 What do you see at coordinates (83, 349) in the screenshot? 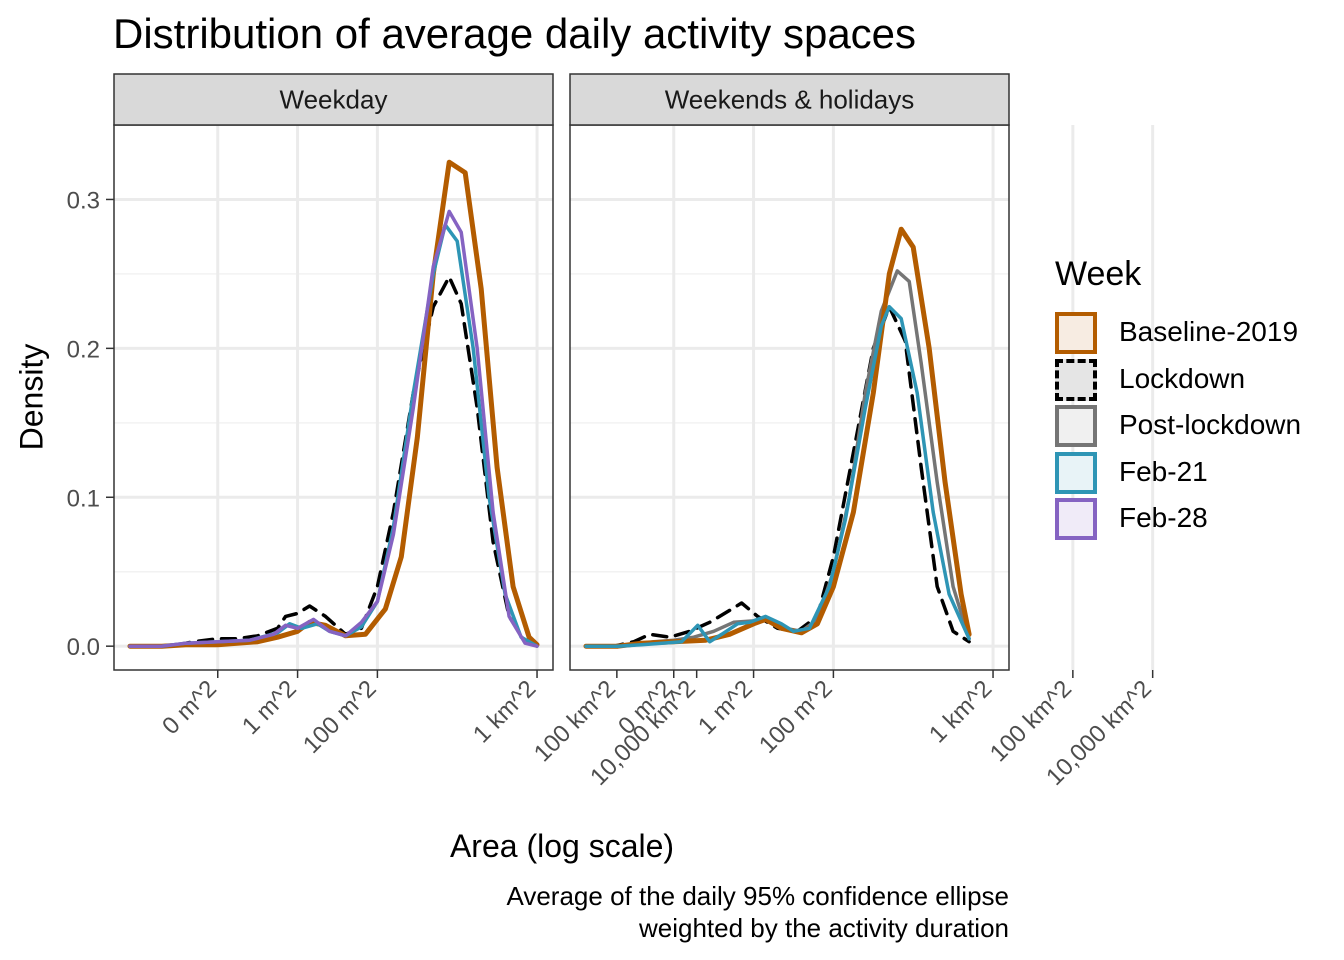
I see `y-tick-label: 0.2` at bounding box center [83, 349].